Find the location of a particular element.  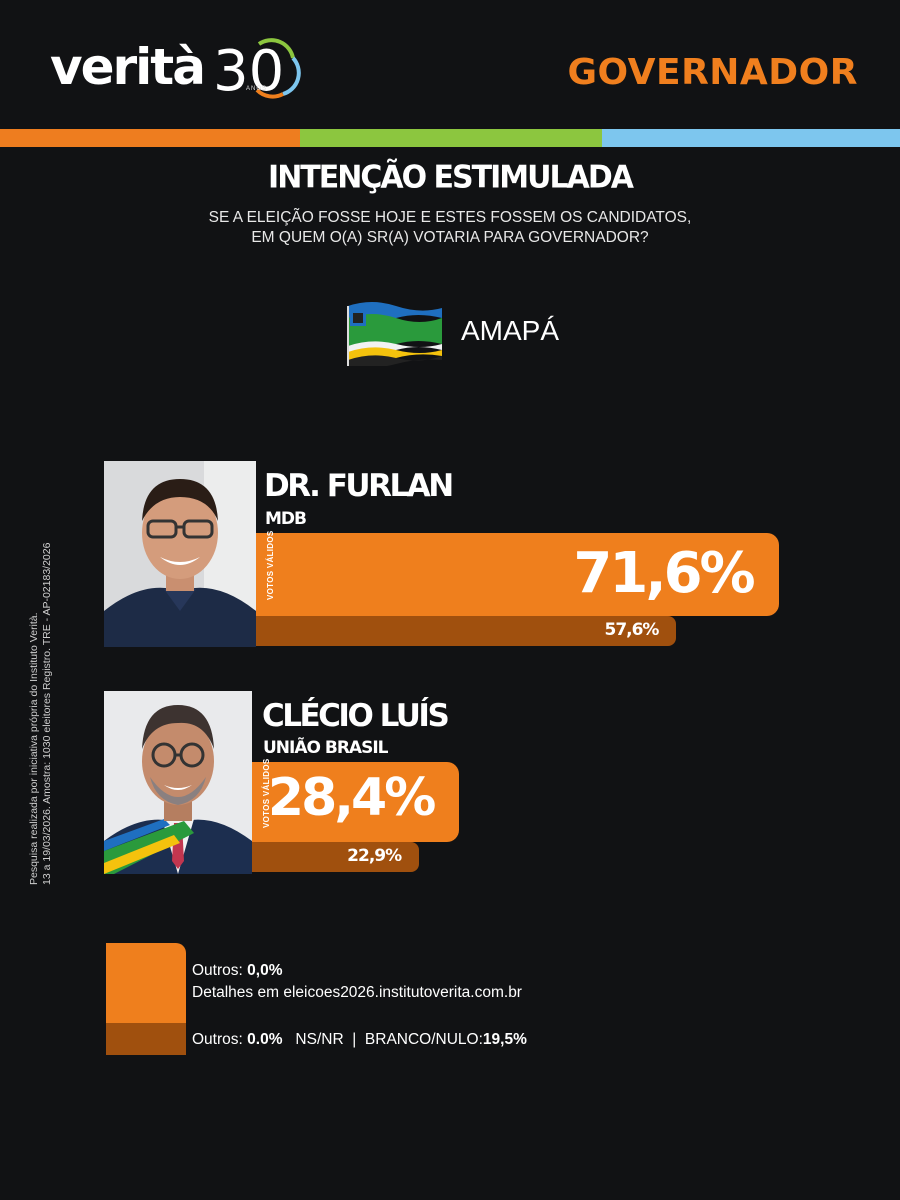

stripe-blue is located at coordinates (751, 138).